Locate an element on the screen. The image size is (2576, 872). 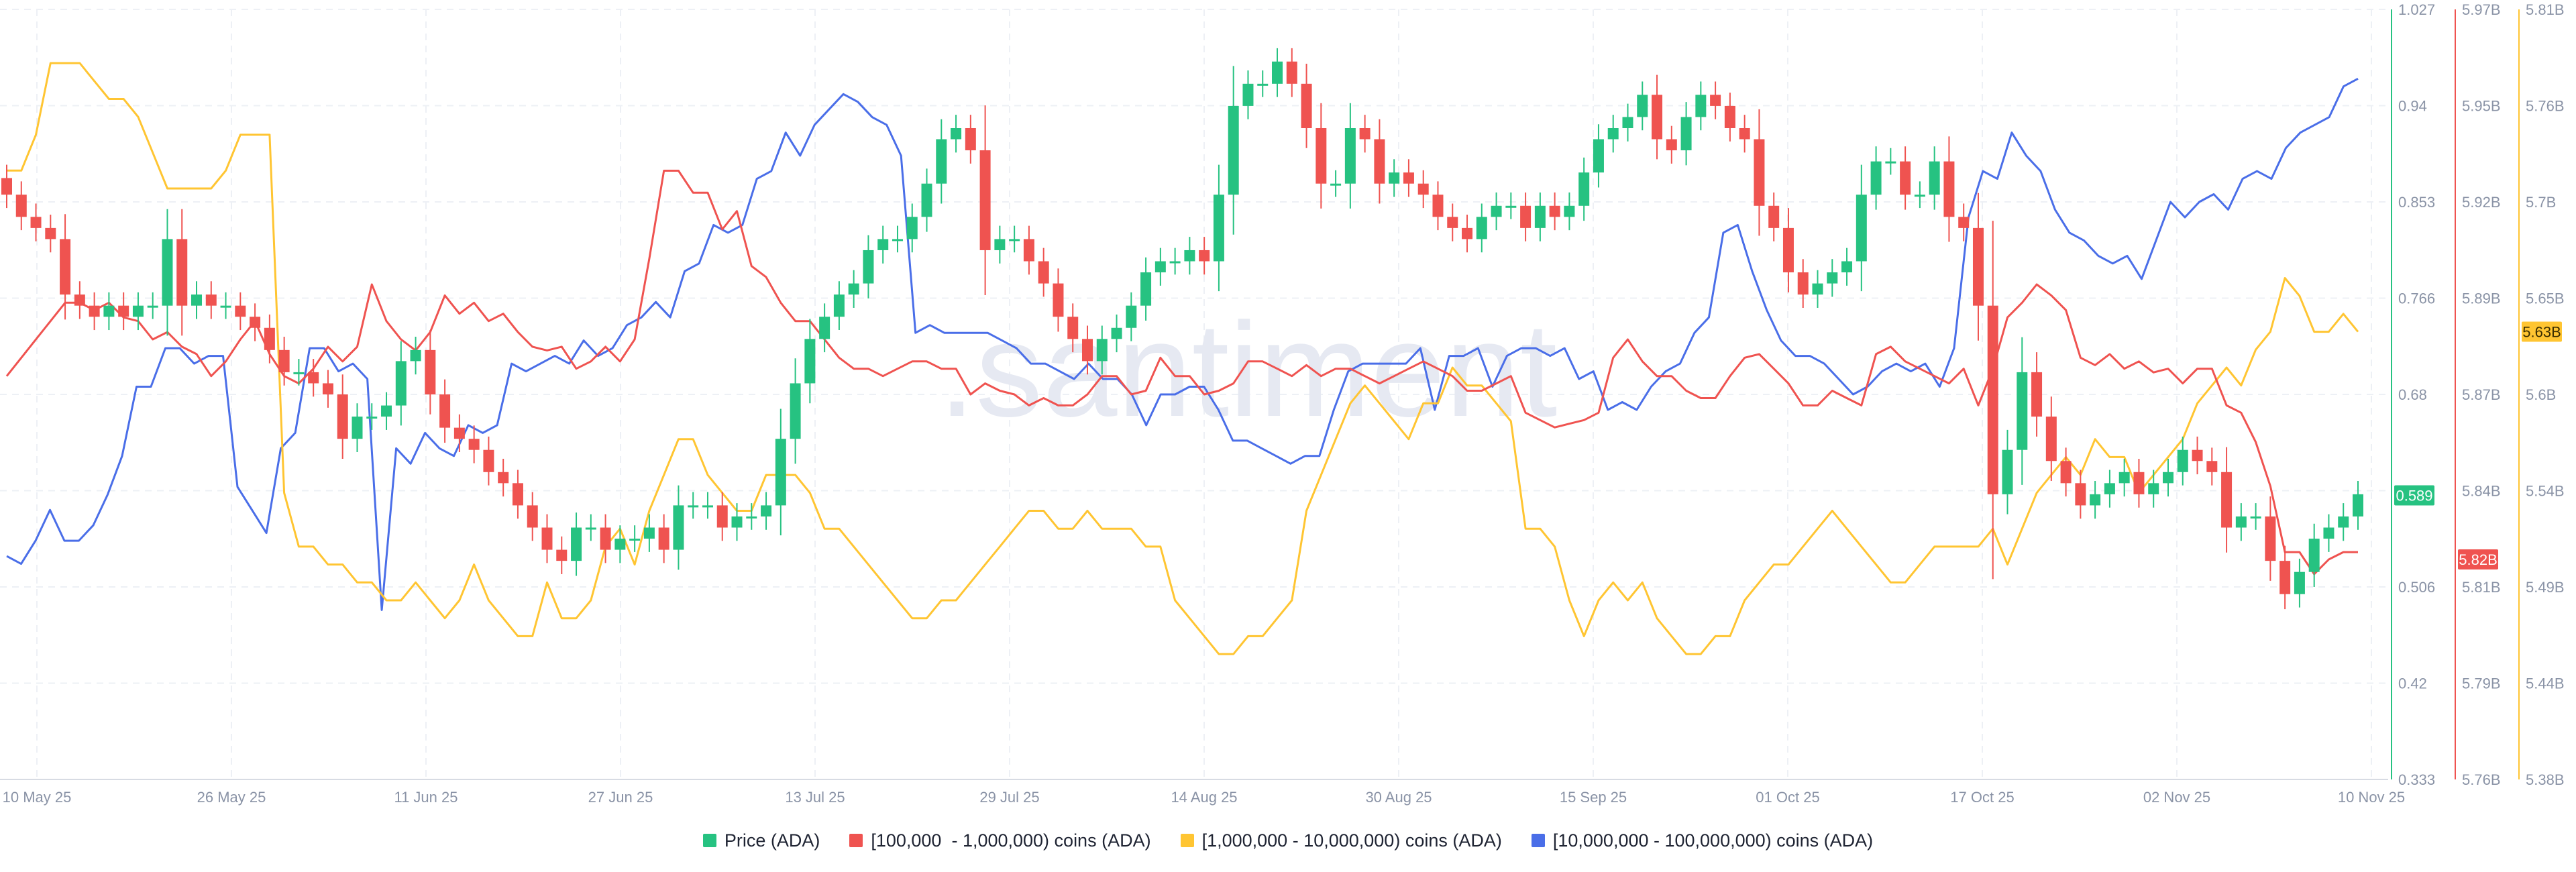
value-axis-tick-label: 0.853 is located at coordinates (2416, 203).